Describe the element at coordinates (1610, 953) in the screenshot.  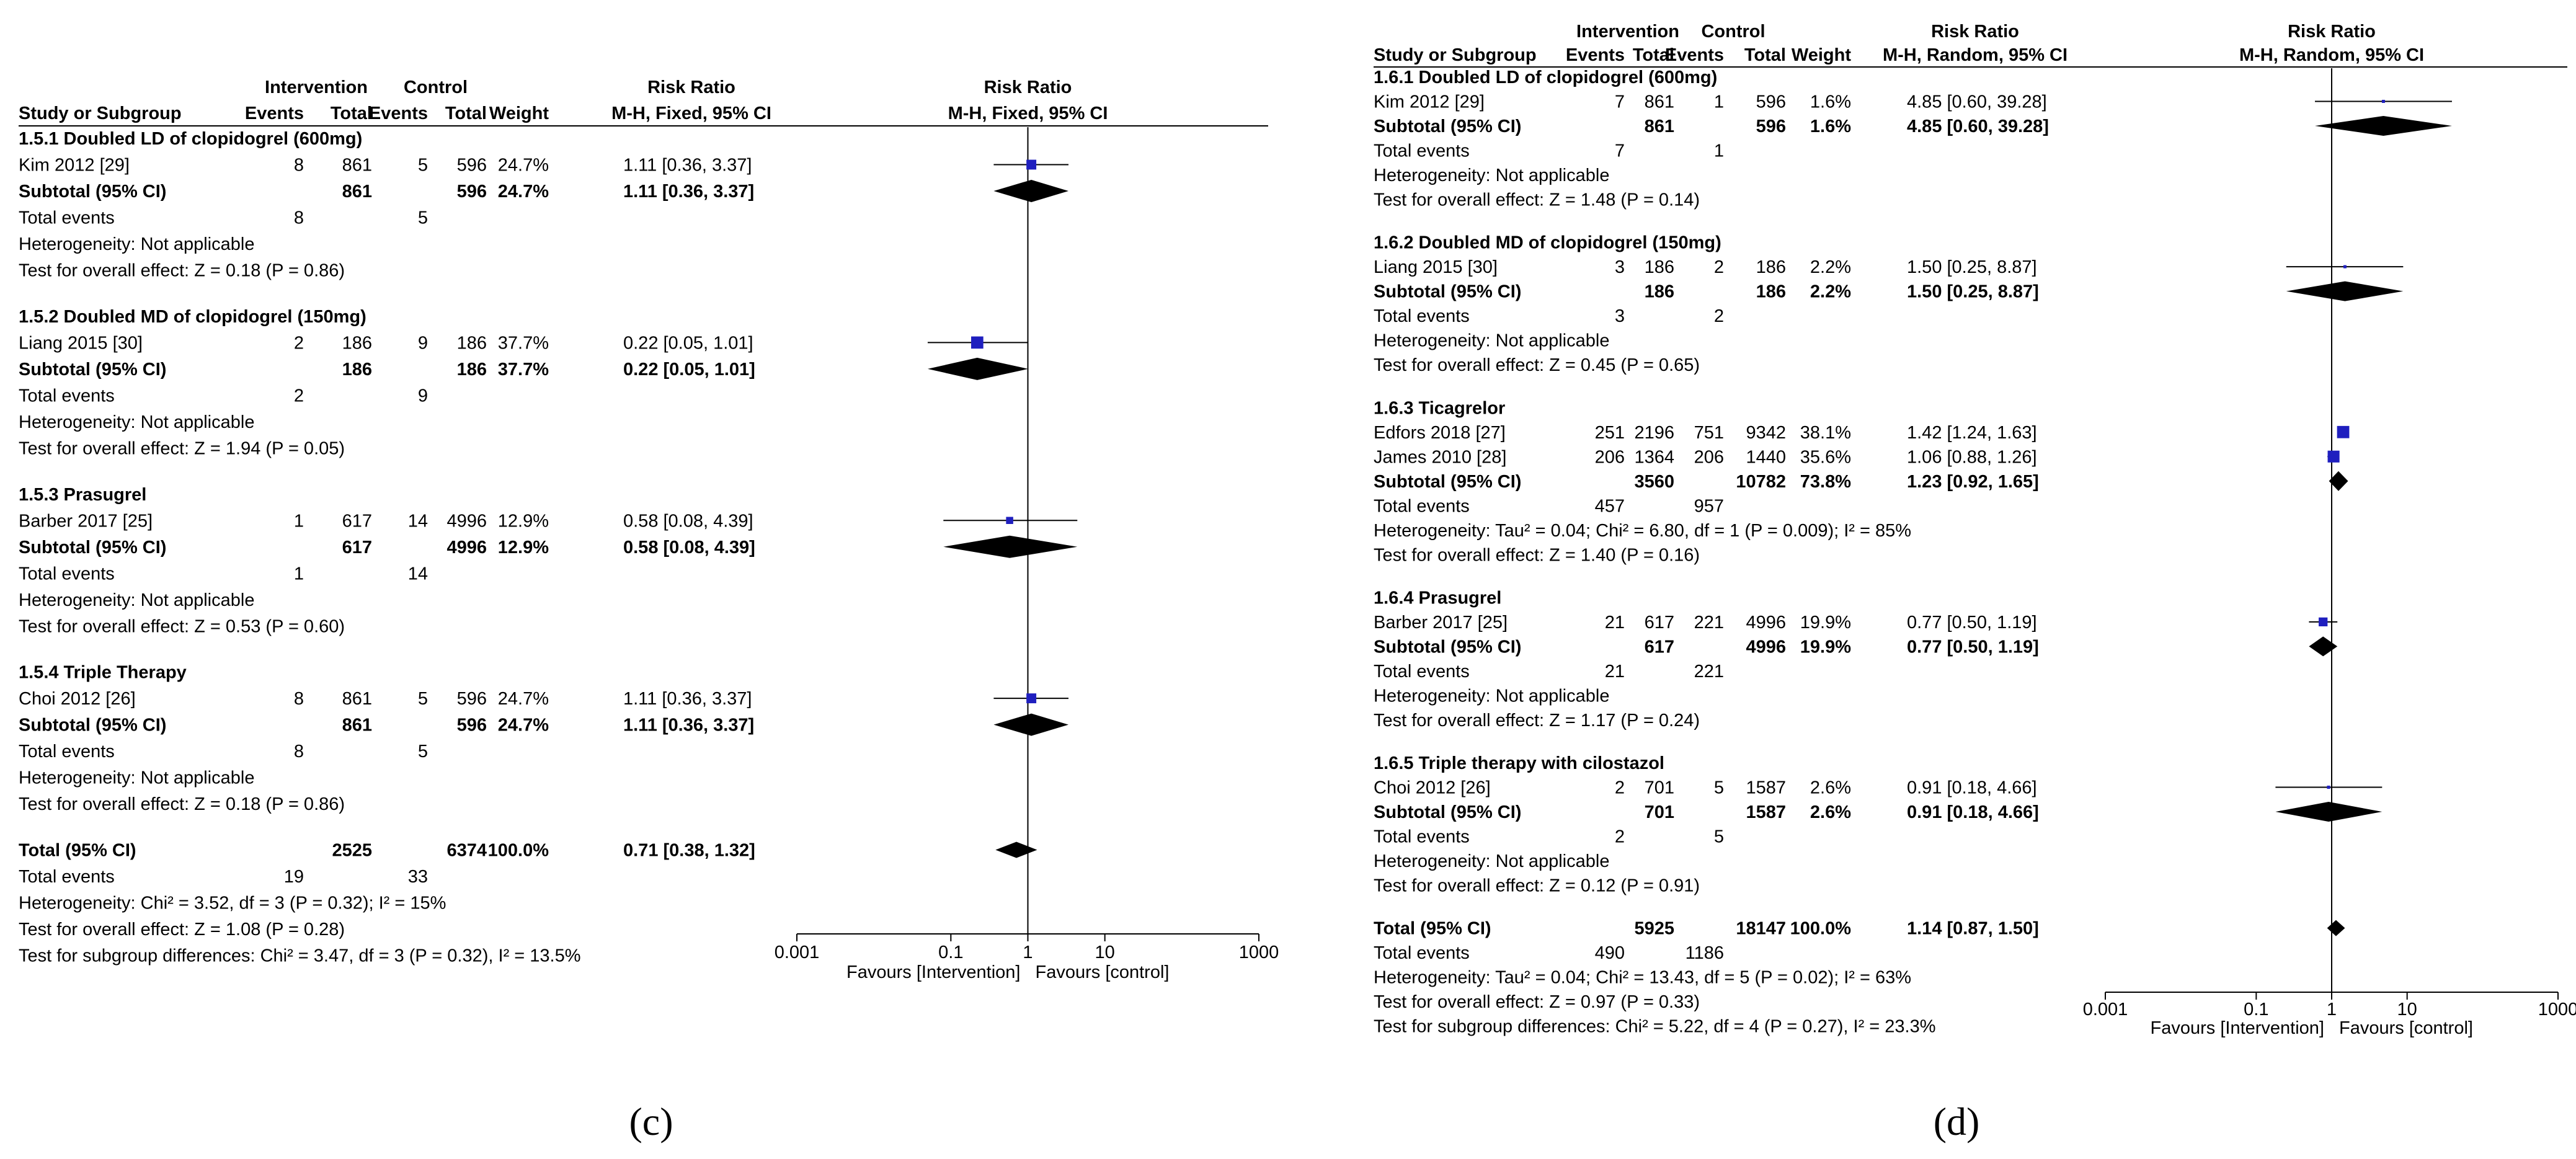
I see `total-events-intervention: 490` at that location.